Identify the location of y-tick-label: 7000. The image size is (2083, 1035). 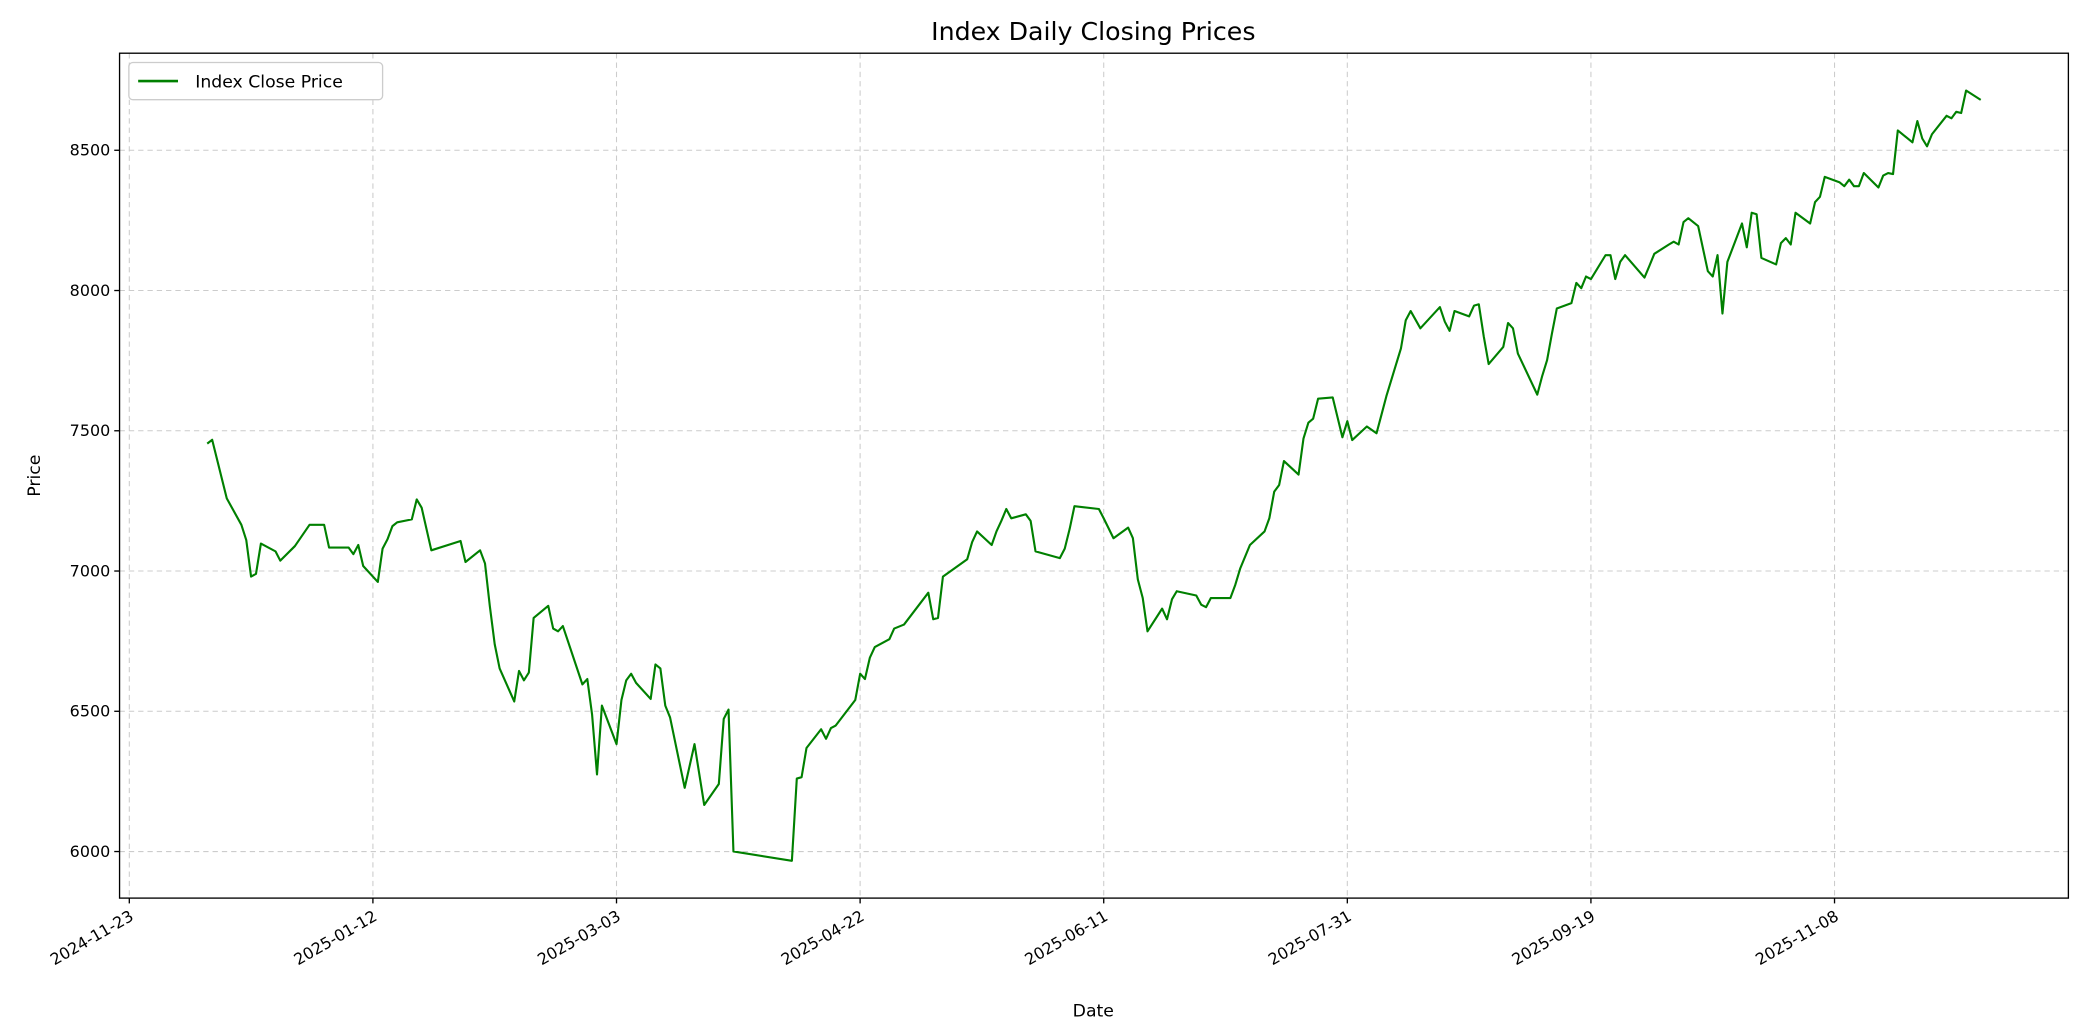
(90, 570).